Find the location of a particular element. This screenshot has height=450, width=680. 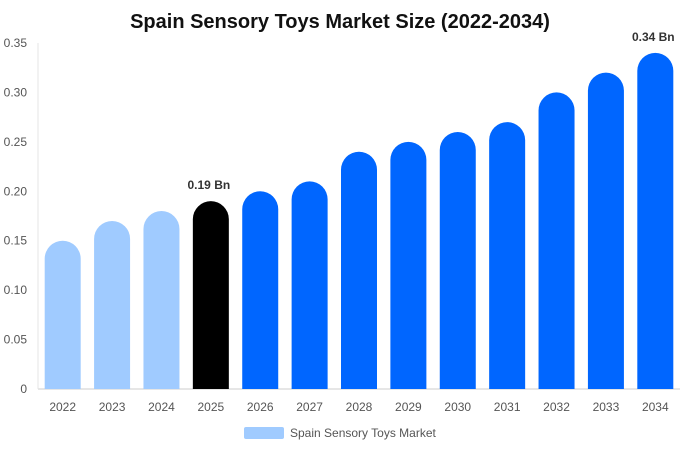

bar-2029 is located at coordinates (408, 265).